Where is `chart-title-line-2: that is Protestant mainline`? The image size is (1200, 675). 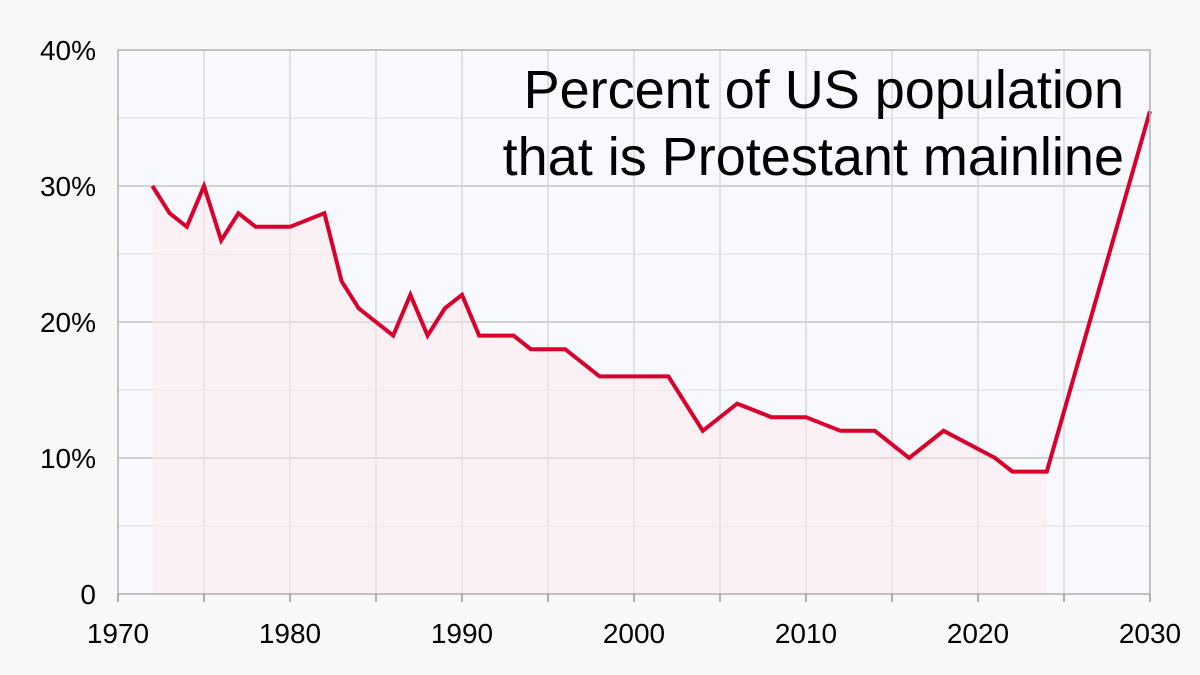
chart-title-line-2: that is Protestant mainline is located at coordinates (813, 157).